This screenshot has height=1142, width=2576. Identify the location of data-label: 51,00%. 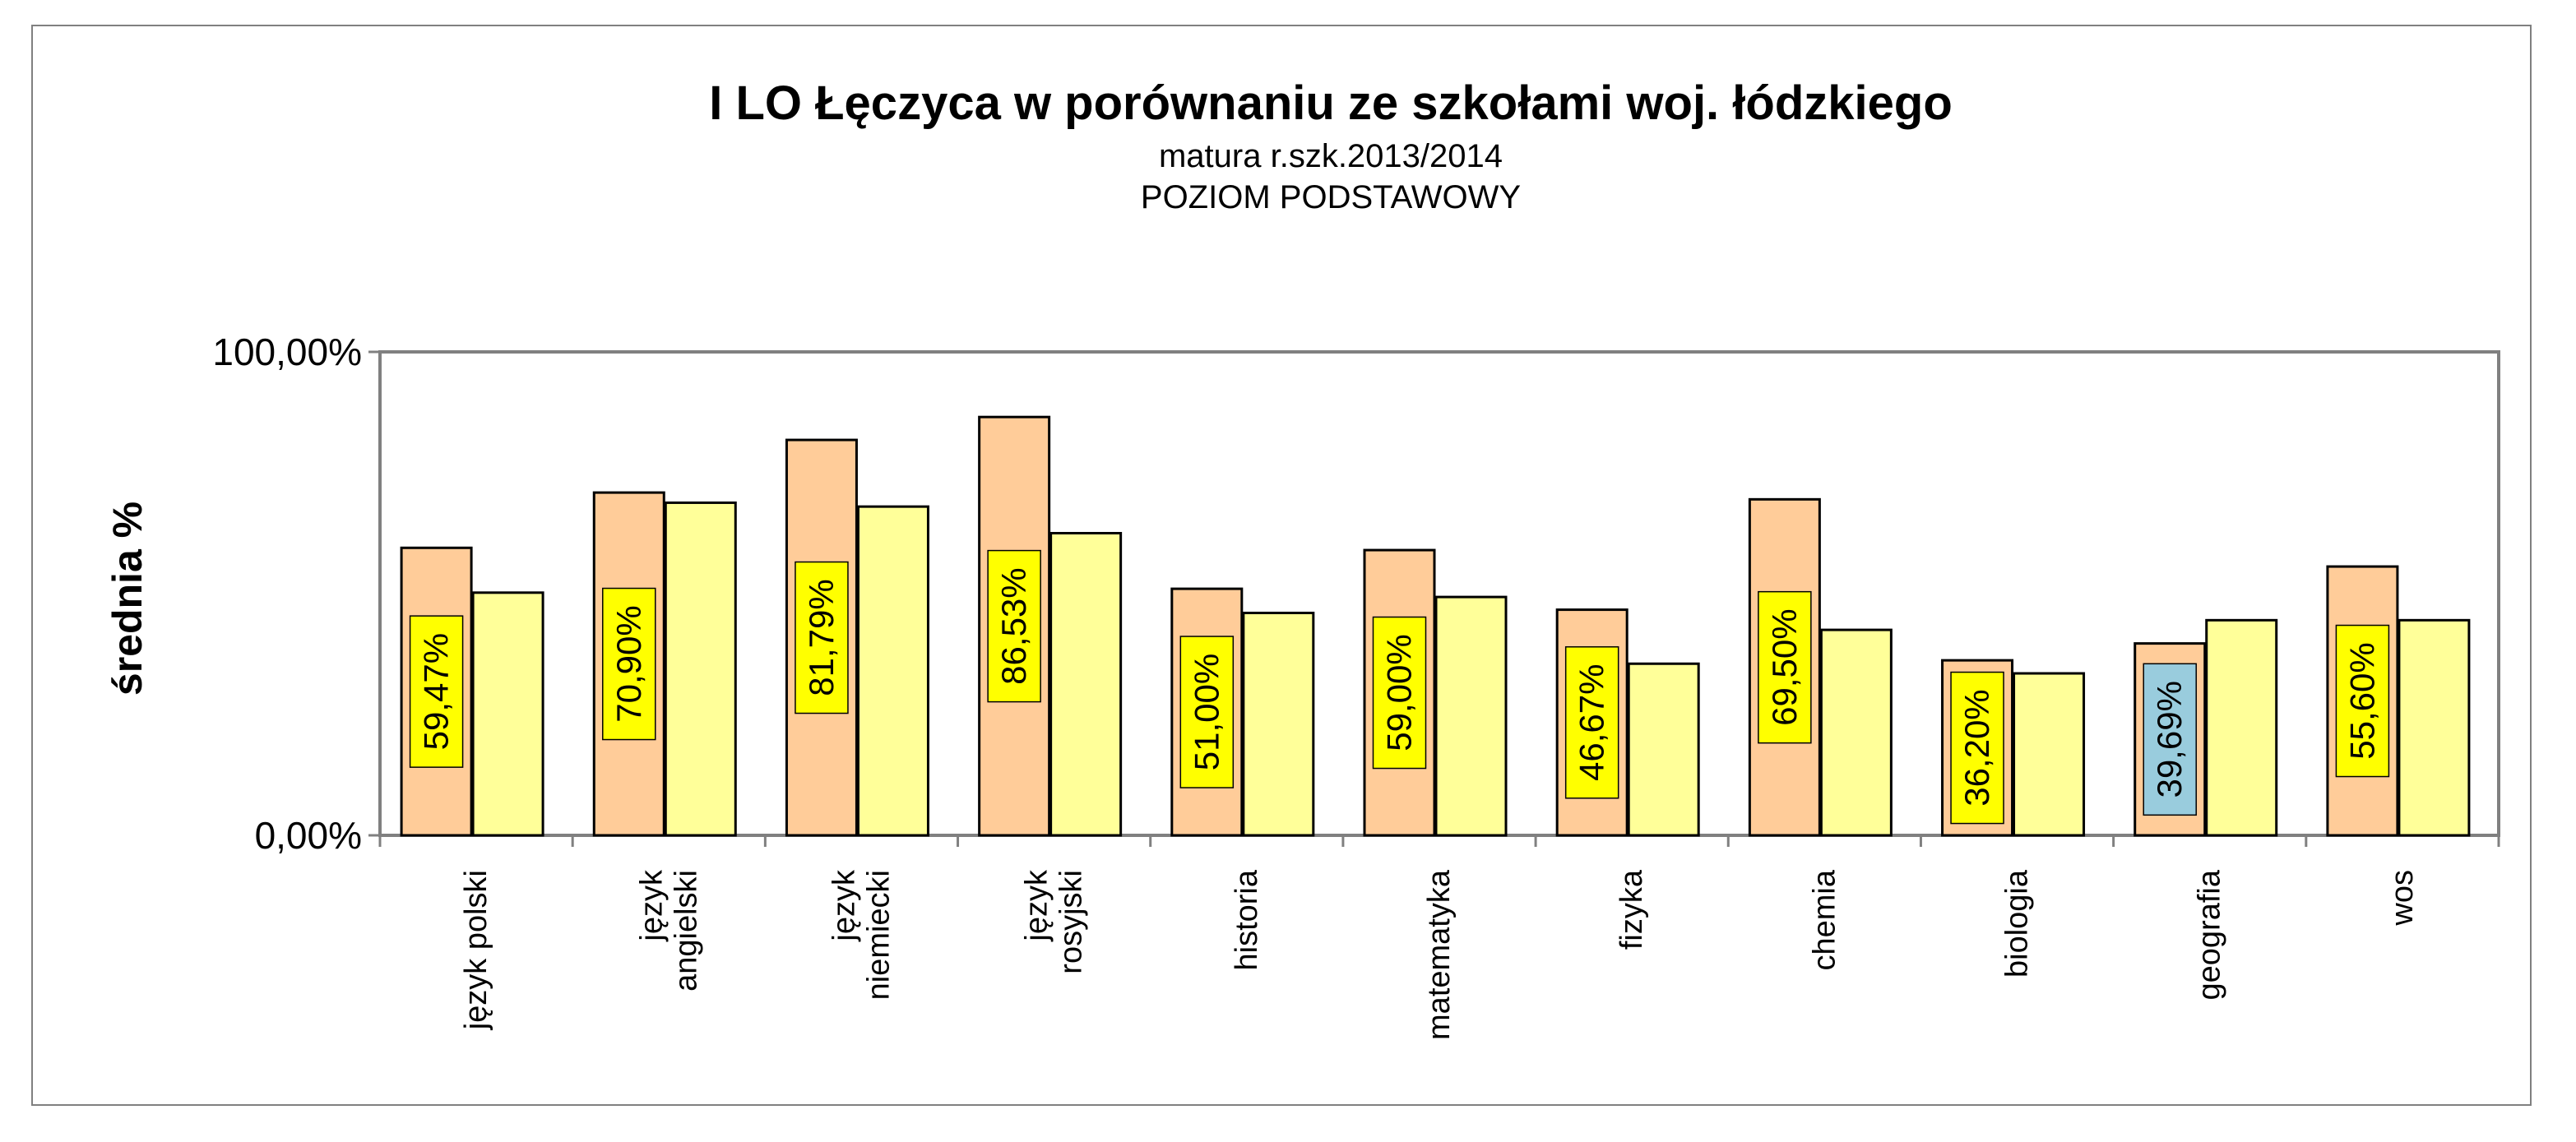
(1206, 712).